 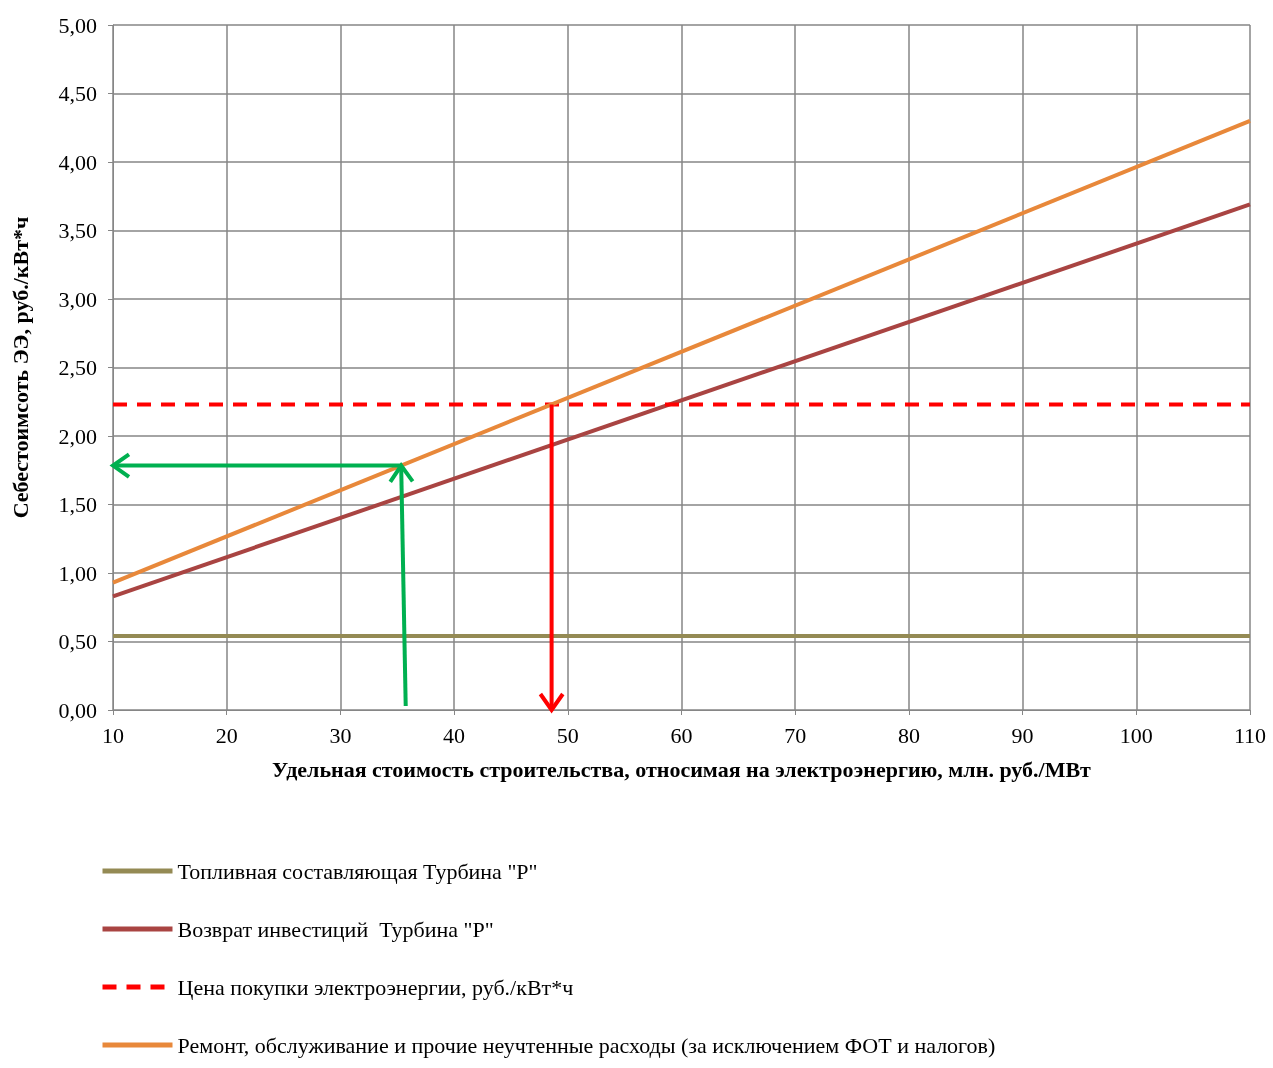 I want to click on x-tick-label: 10, so click(x=113, y=735).